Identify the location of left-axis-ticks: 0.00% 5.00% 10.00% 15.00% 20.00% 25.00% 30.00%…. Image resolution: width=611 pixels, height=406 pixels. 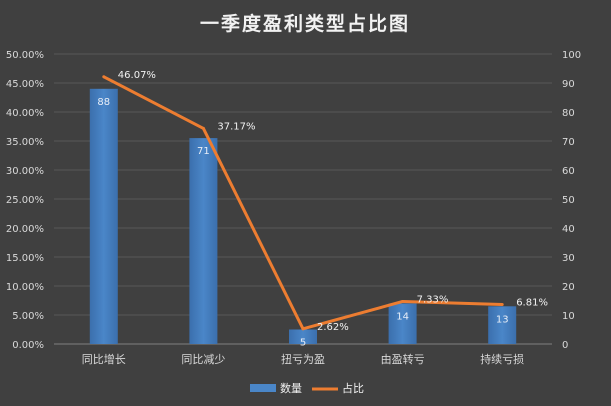
(25, 200).